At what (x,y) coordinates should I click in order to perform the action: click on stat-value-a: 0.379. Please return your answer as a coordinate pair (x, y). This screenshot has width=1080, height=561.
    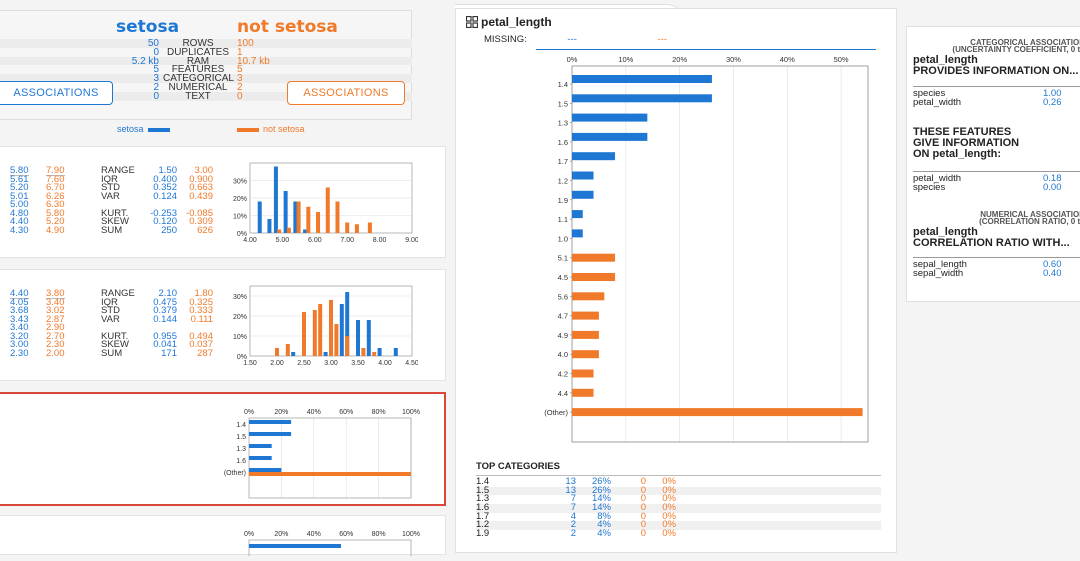
    Looking at the image, I should click on (165, 310).